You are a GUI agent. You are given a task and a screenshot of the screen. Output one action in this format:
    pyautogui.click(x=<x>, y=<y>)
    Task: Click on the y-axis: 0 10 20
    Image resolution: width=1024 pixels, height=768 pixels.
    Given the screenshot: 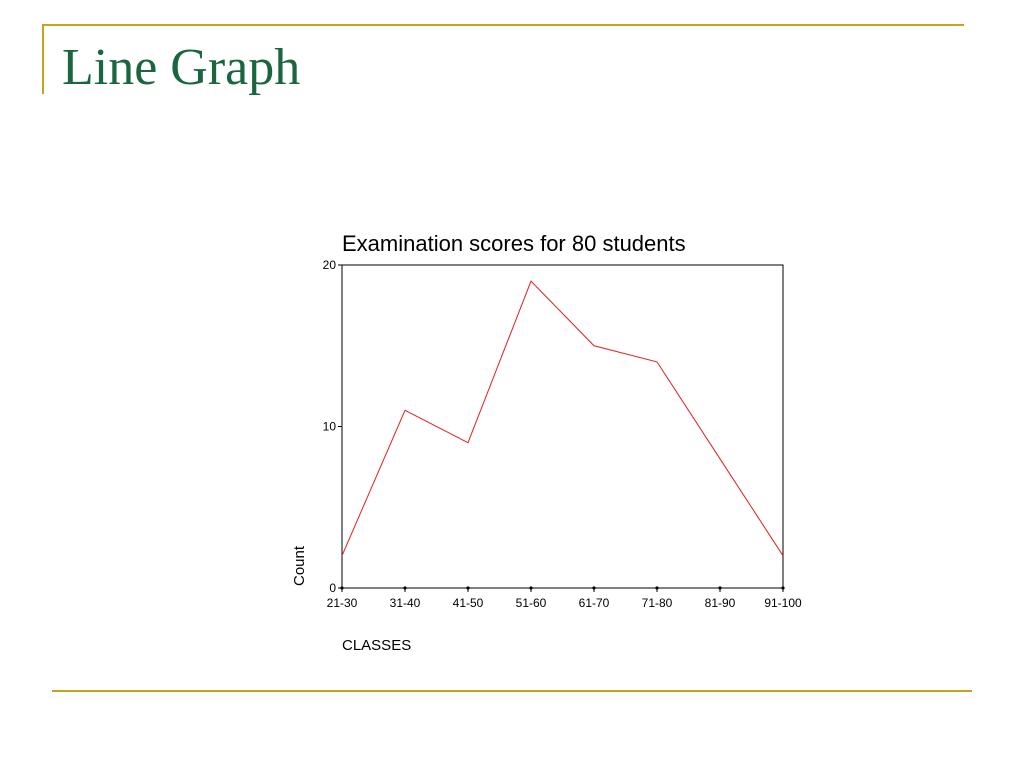 What is the action you would take?
    pyautogui.click(x=332, y=426)
    